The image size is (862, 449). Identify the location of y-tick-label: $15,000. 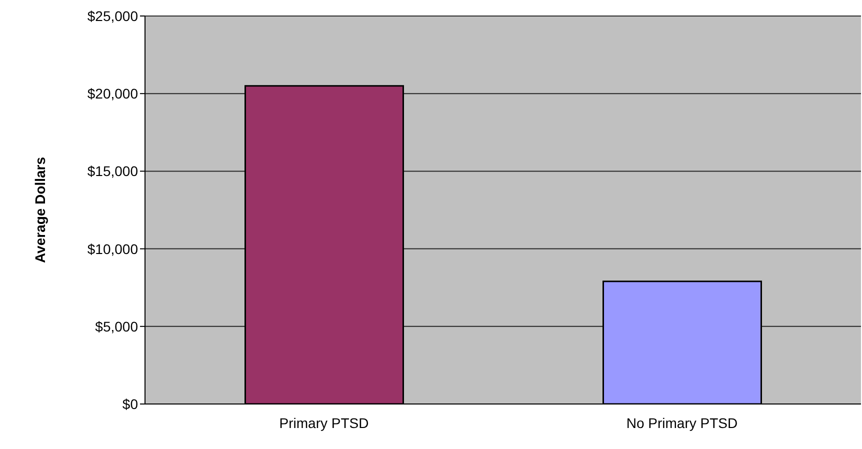
(112, 171).